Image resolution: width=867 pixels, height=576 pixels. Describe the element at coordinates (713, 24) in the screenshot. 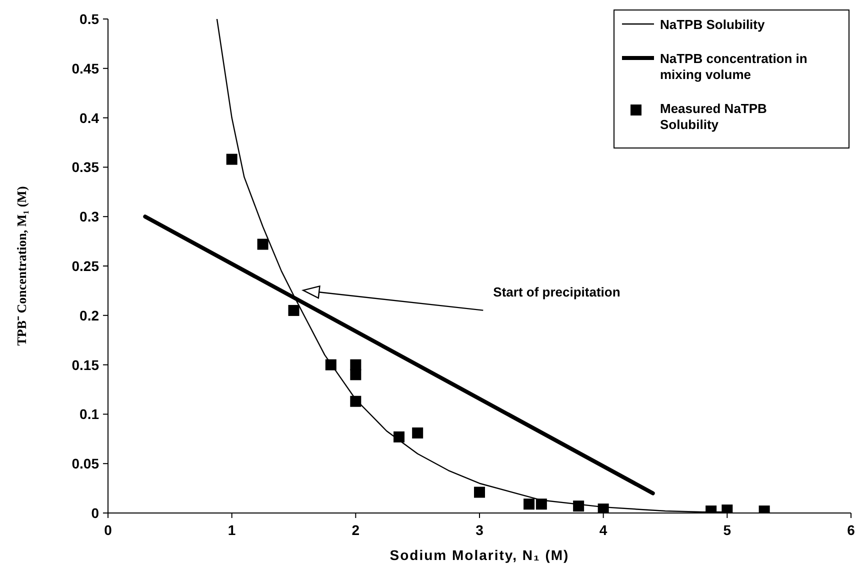

I see `legend-label: NaTPB Solubility` at that location.